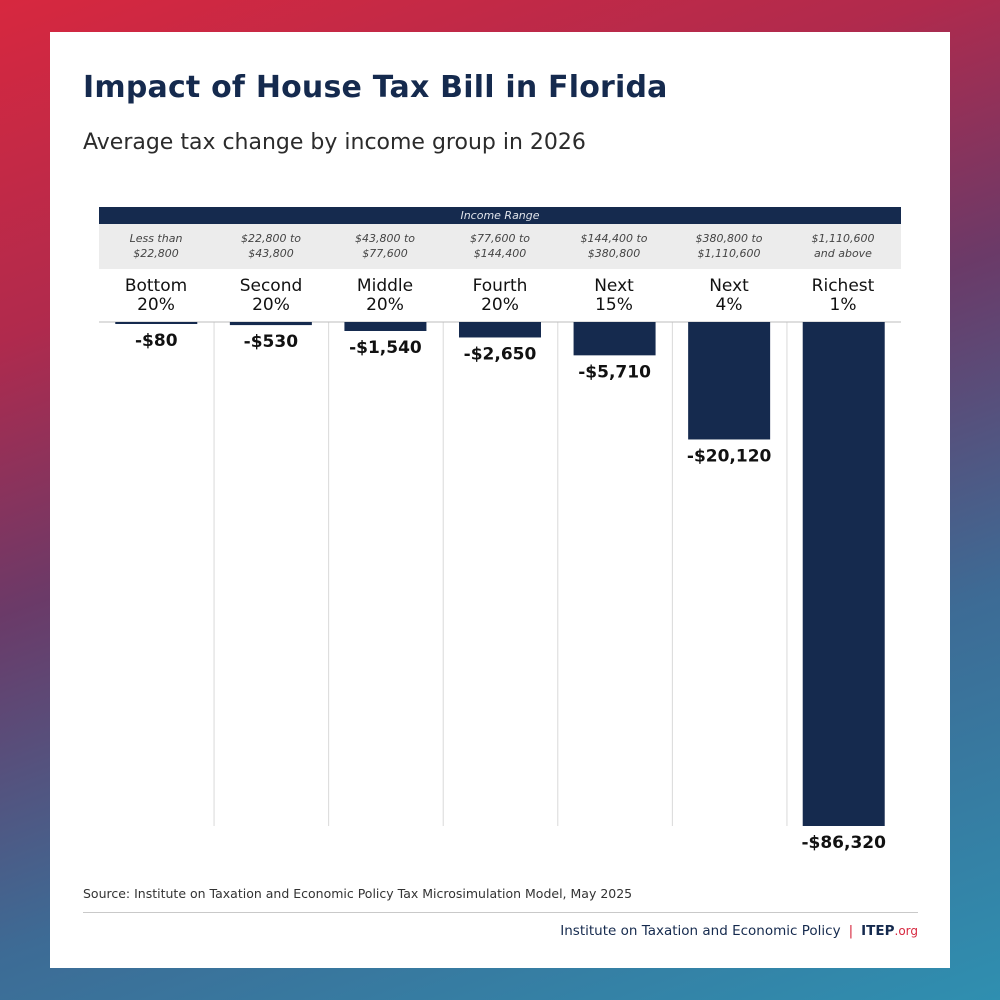 The image size is (1000, 1000). Describe the element at coordinates (156, 295) in the screenshot. I see `group-label-bottom-20: Bottom 20%` at that location.